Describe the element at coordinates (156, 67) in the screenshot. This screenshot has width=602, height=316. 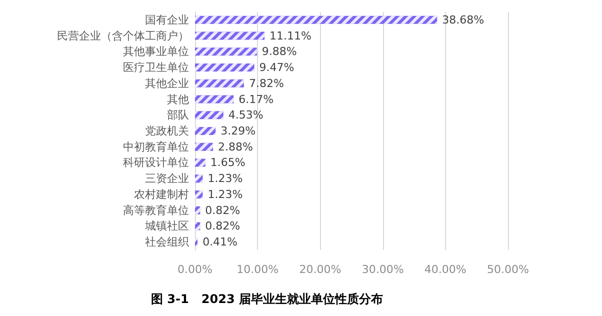
I see `y-tick-label: 医疗卫生单位` at that location.